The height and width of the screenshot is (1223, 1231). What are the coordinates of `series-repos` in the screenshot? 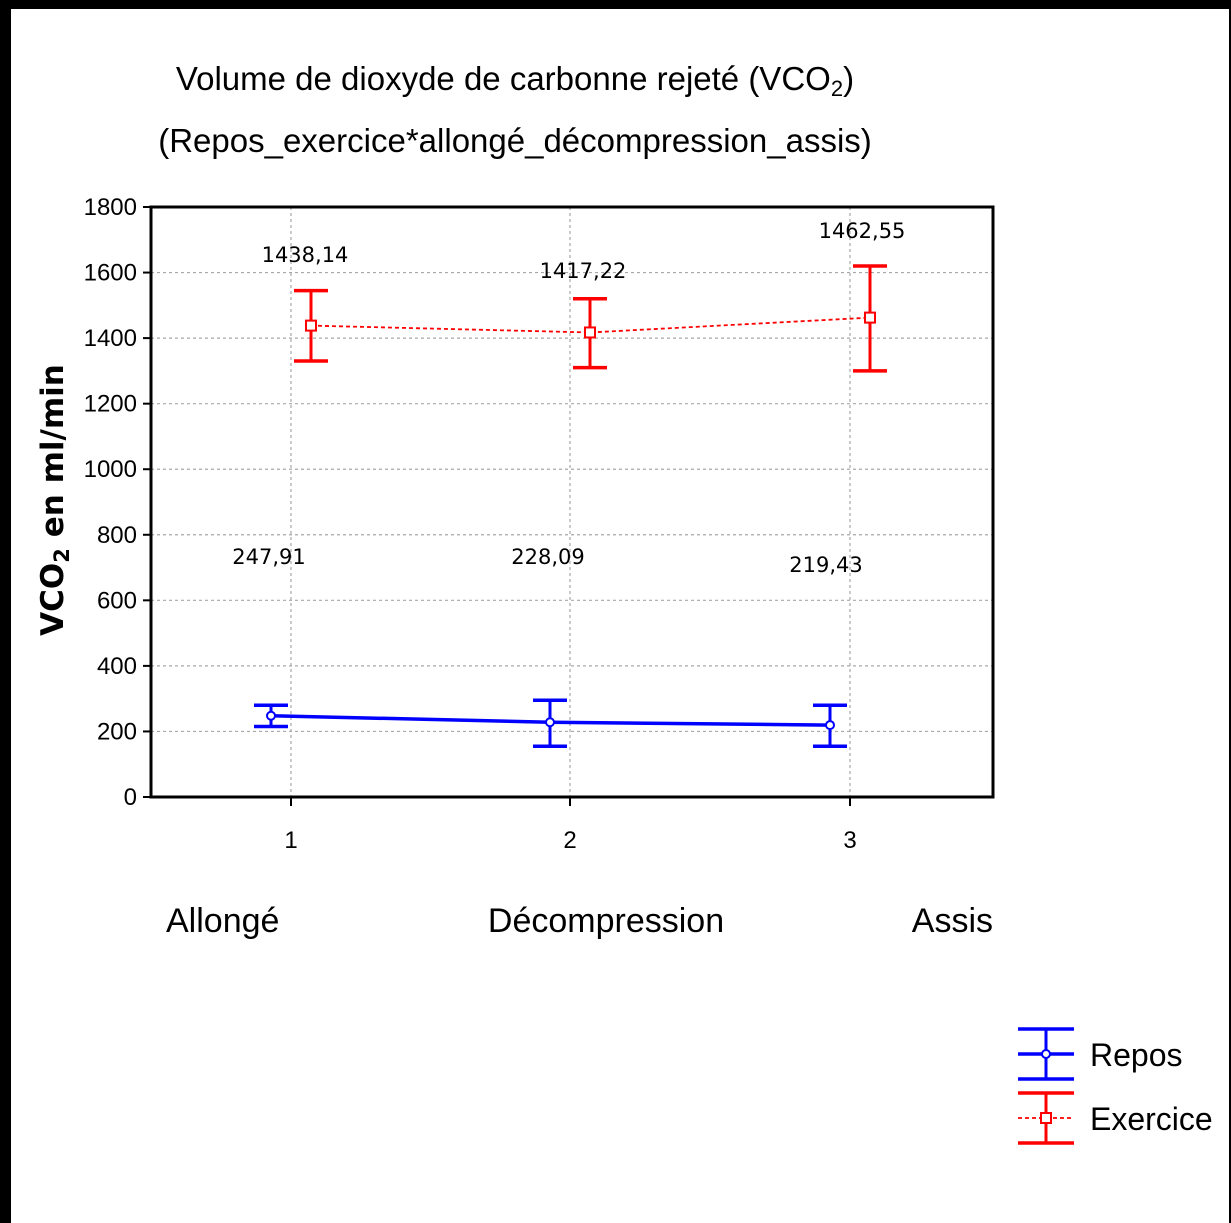 It's located at (550, 723).